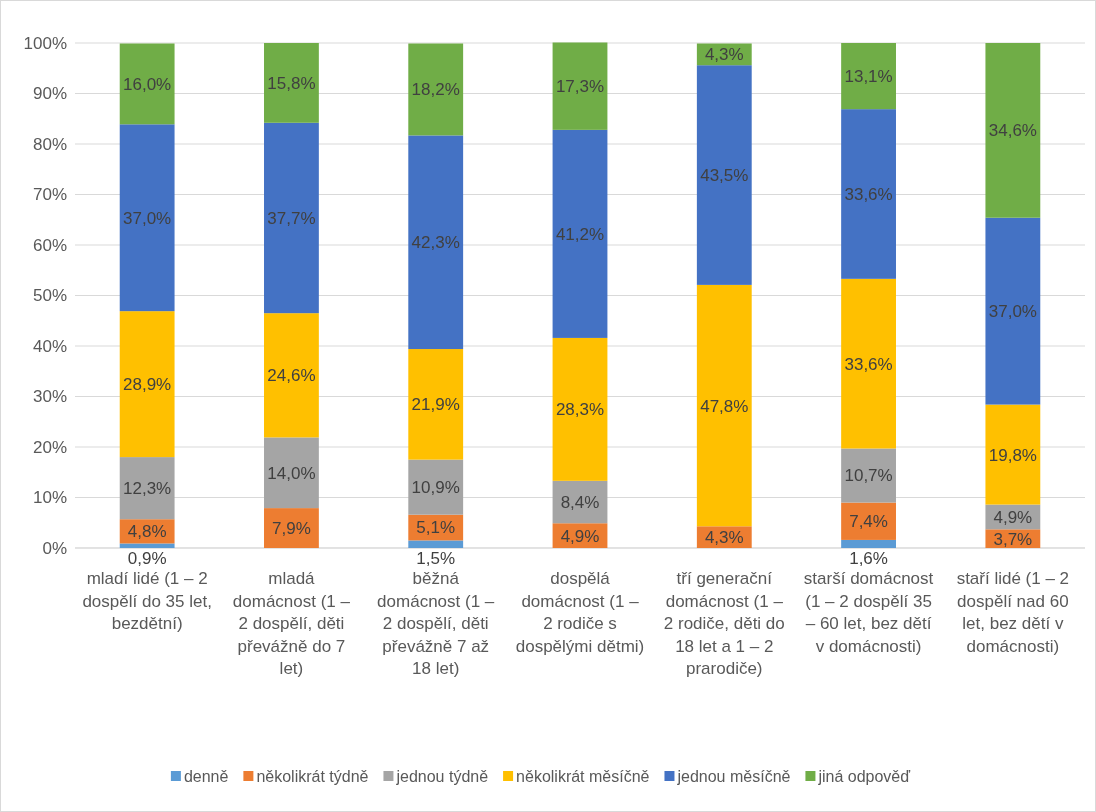 This screenshot has height=812, width=1096. What do you see at coordinates (733, 776) in the screenshot?
I see `legend-label: jednou měsíčně` at bounding box center [733, 776].